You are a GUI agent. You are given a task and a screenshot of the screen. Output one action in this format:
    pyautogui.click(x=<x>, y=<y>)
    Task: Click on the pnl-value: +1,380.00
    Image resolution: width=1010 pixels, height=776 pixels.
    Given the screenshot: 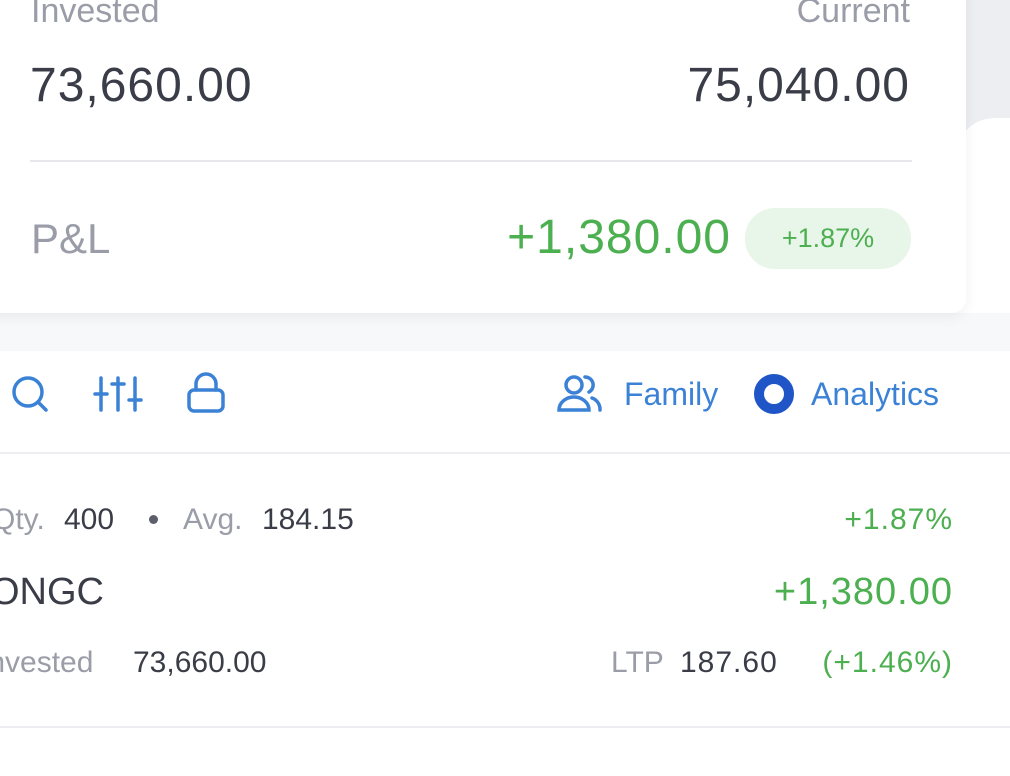 What is the action you would take?
    pyautogui.click(x=619, y=237)
    